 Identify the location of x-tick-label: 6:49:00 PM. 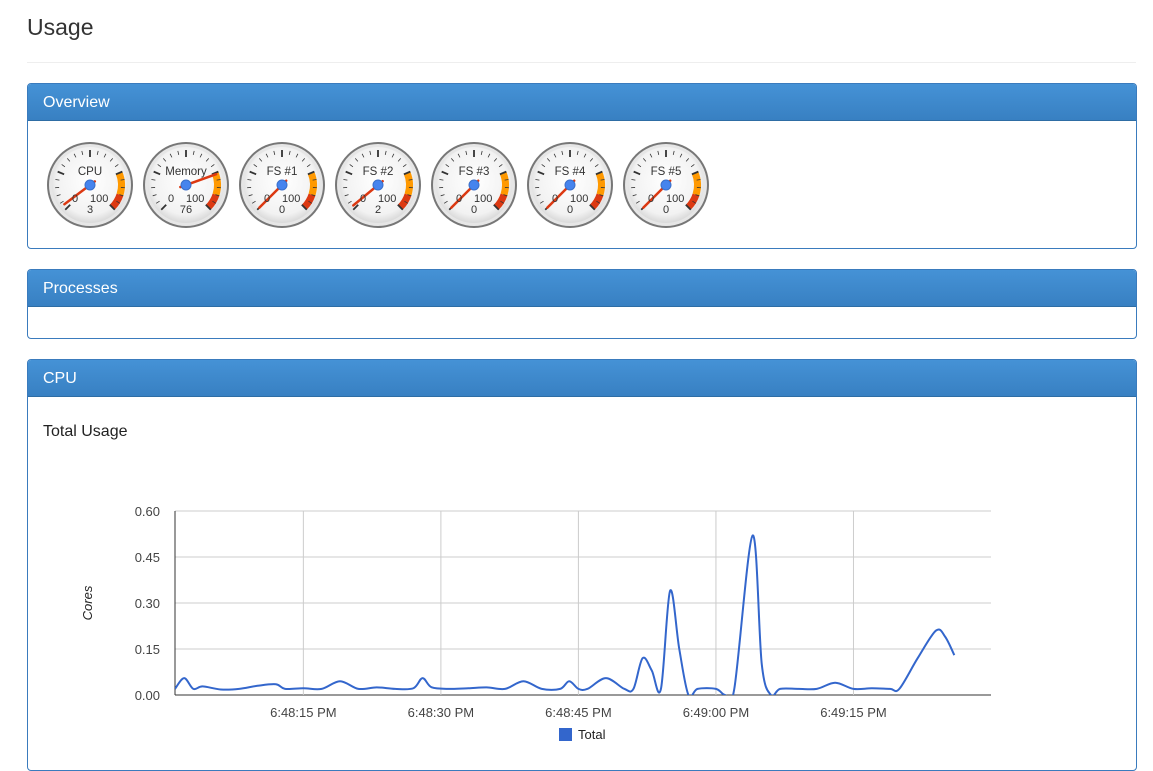
(716, 712).